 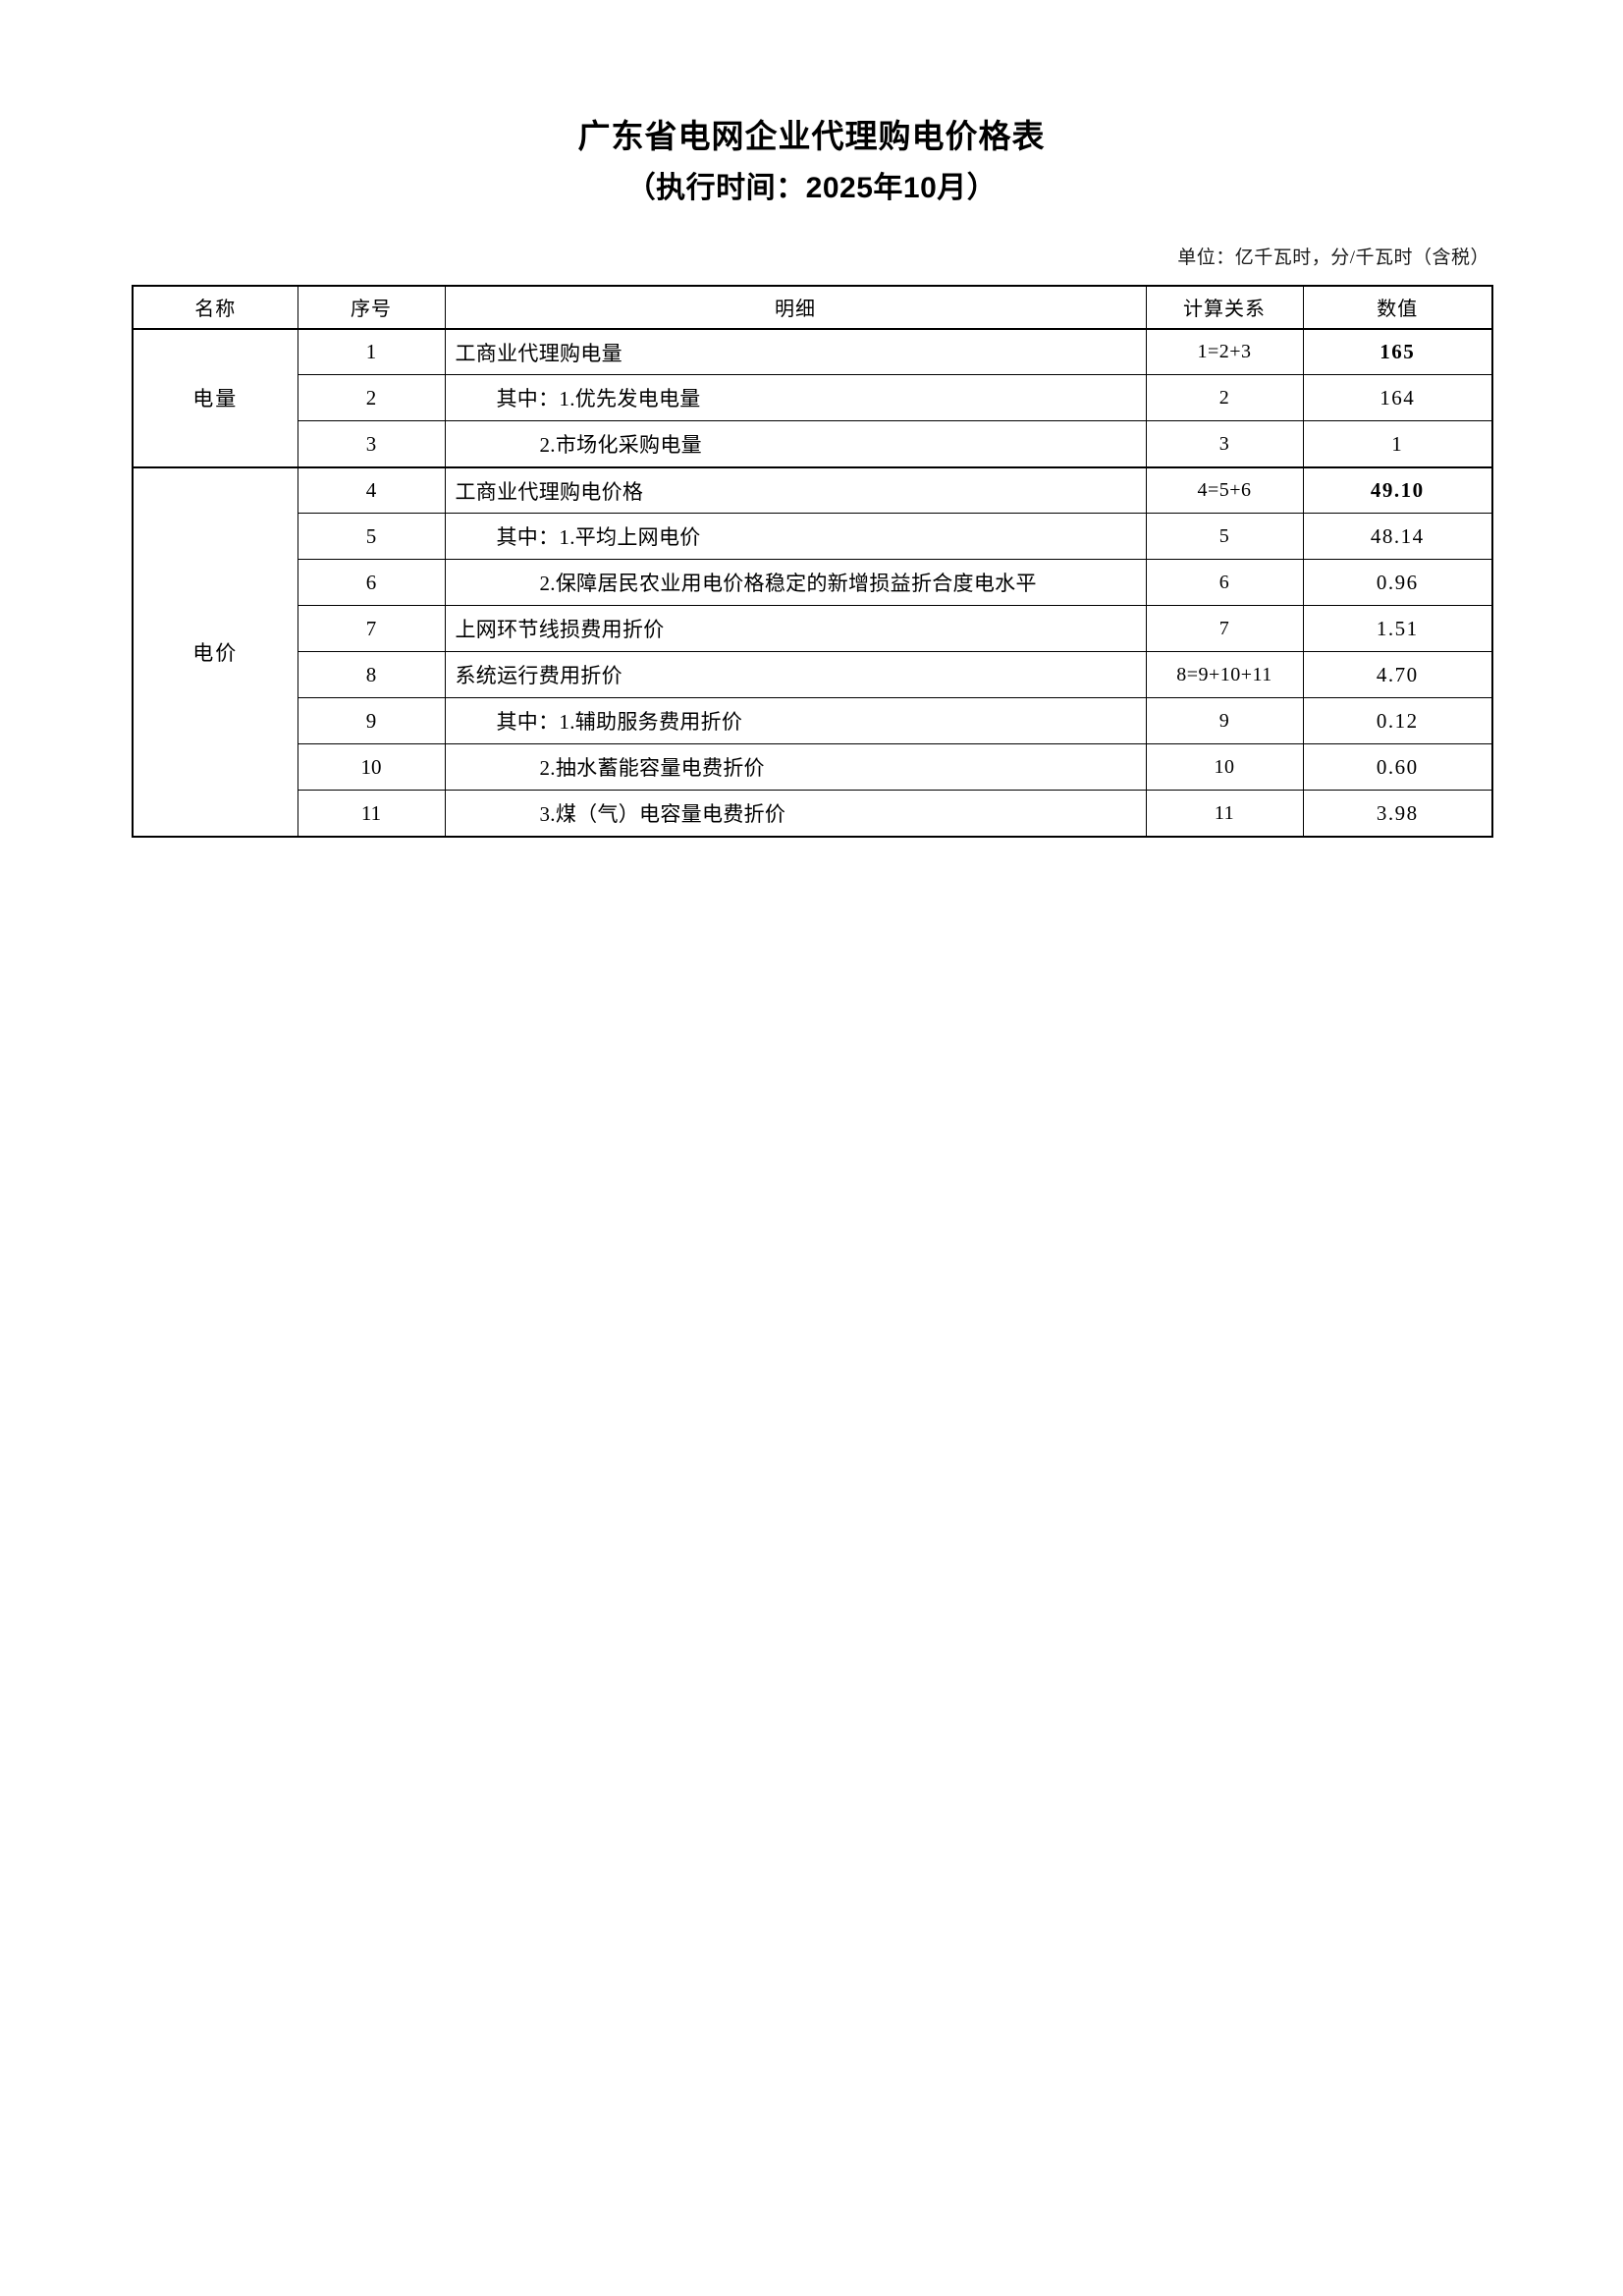 I want to click on table-row: 11 3.煤（气）电容量电费折价 11 3.98, so click(x=813, y=814).